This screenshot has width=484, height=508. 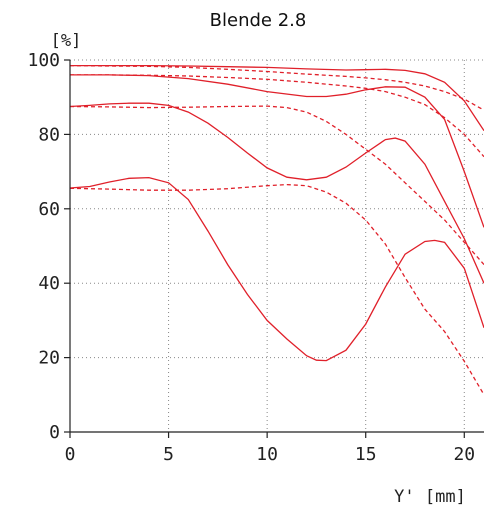 I want to click on x-tick-label: 0, so click(x=70, y=454).